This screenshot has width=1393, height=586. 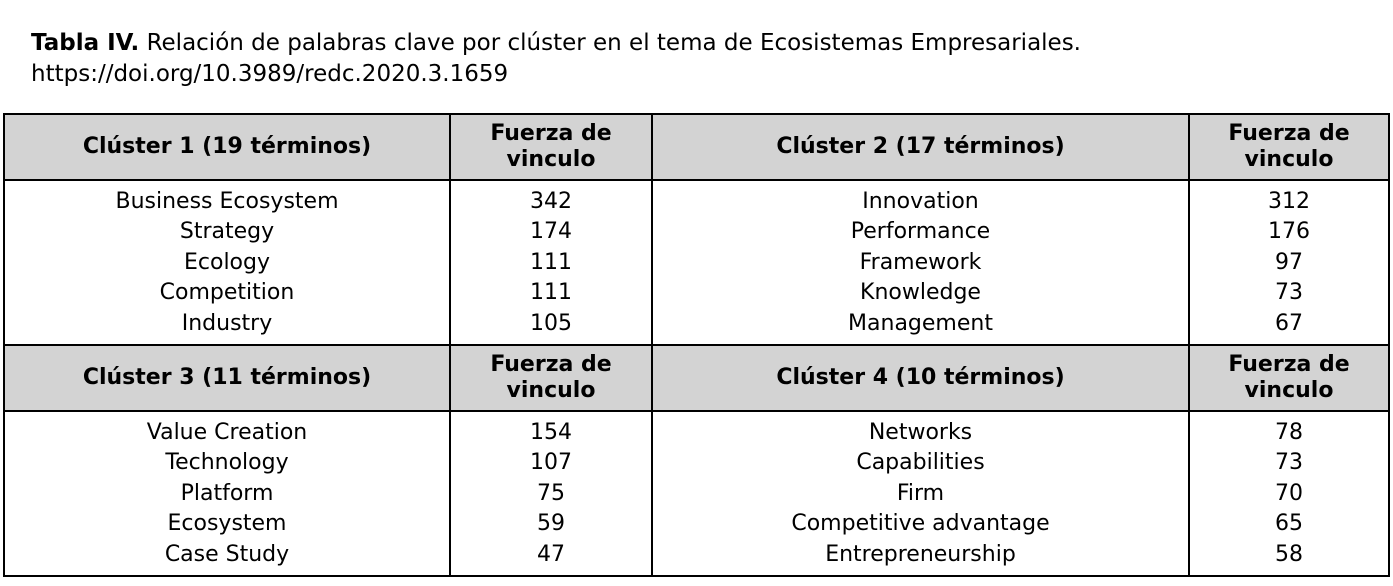 I want to click on strength-cell: 312 176 97 73 67, so click(x=1289, y=262).